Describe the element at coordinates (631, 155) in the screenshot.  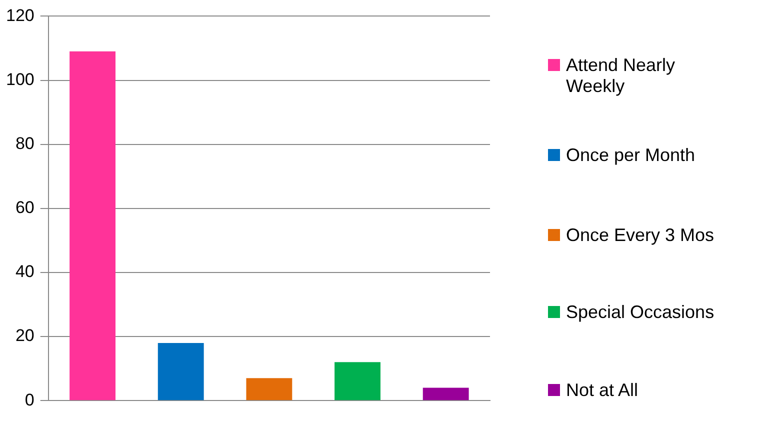
I see `legend-label: Once per Month` at that location.